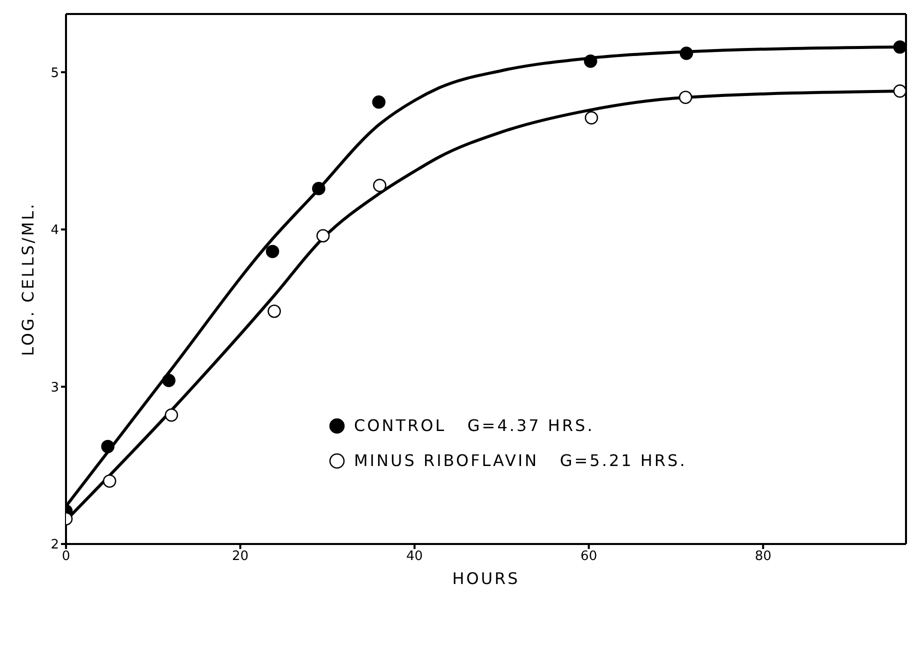 The width and height of the screenshot is (919, 662). I want to click on x-tick-label: 20, so click(240, 556).